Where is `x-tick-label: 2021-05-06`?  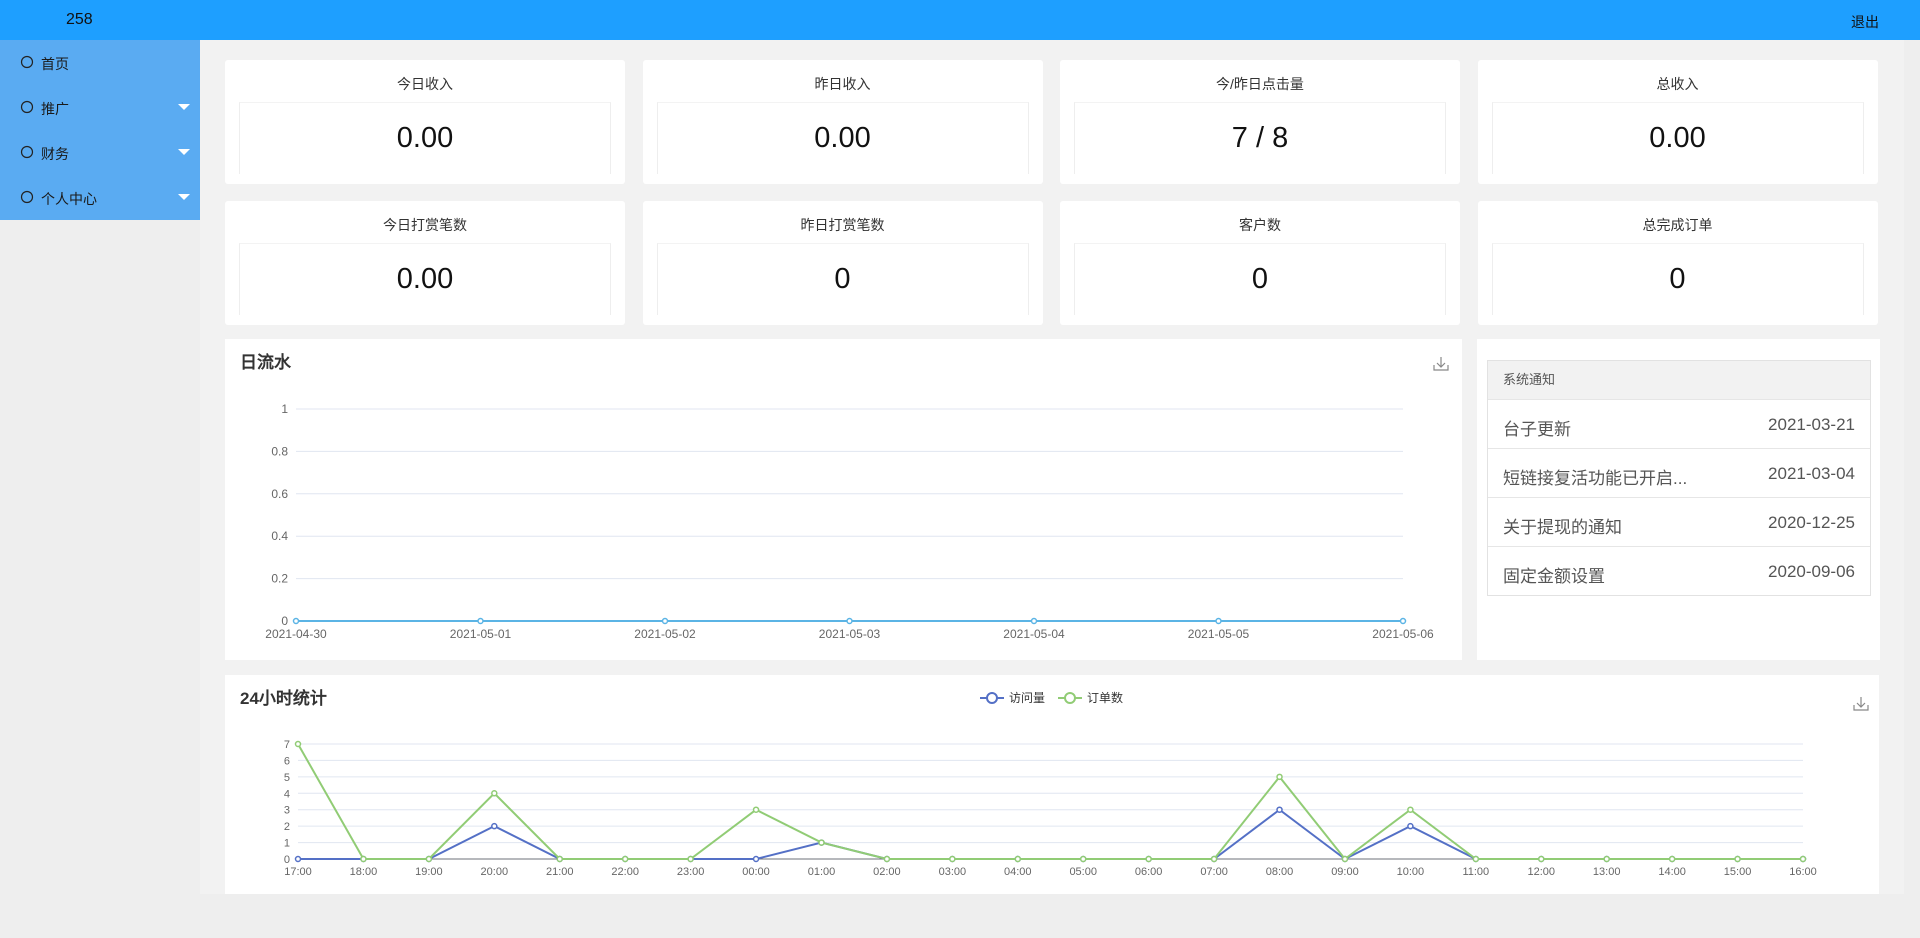
x-tick-label: 2021-05-06 is located at coordinates (1403, 634).